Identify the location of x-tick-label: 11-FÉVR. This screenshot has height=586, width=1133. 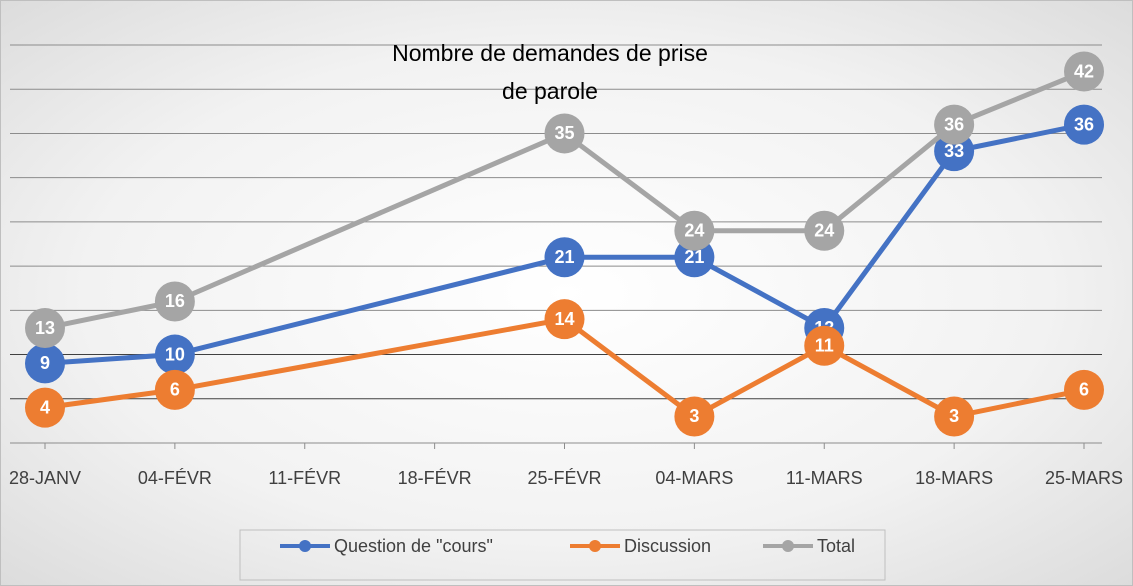
(304, 478).